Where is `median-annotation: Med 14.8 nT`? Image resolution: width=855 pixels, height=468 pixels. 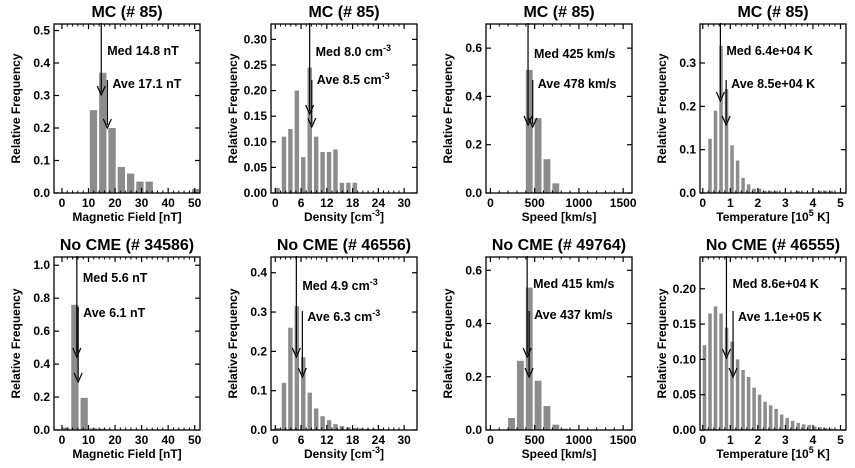
median-annotation: Med 14.8 nT is located at coordinates (143, 51).